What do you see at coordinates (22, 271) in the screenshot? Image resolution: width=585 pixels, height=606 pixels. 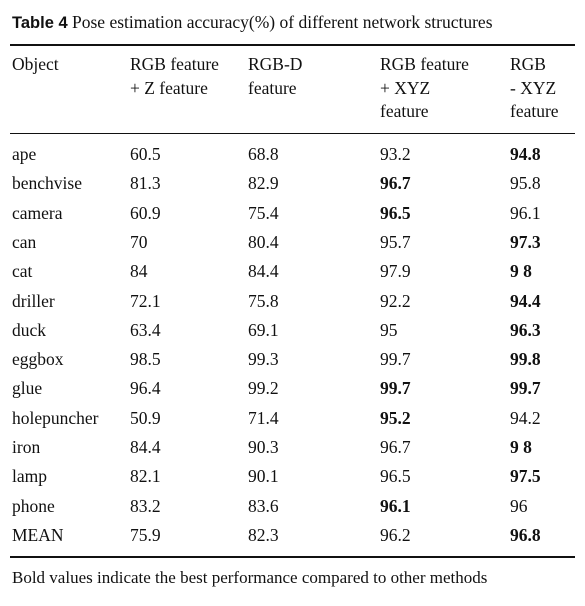 I see `row-label: cat` at bounding box center [22, 271].